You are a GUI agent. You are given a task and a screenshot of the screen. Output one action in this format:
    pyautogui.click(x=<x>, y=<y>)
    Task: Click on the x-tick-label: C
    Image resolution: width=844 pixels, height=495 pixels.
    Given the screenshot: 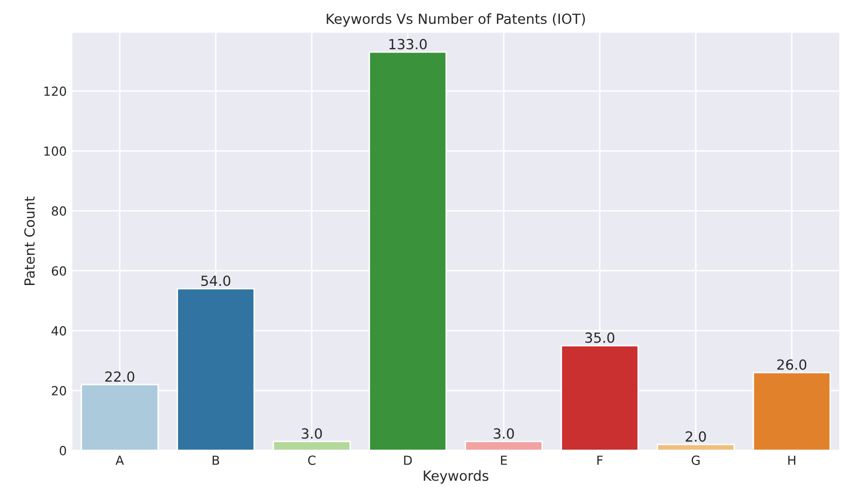 What is the action you would take?
    pyautogui.click(x=312, y=460)
    